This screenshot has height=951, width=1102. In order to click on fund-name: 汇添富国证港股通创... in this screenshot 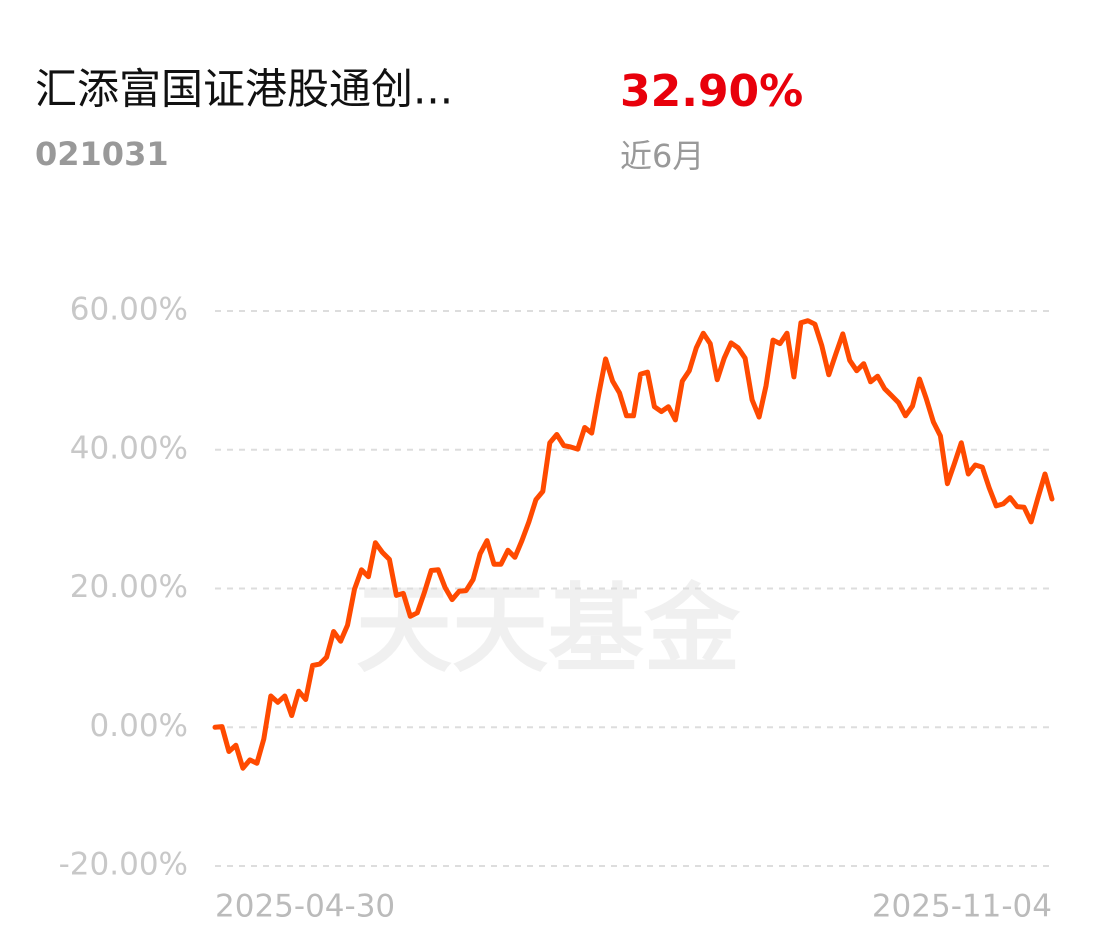, I will do `click(244, 89)`.